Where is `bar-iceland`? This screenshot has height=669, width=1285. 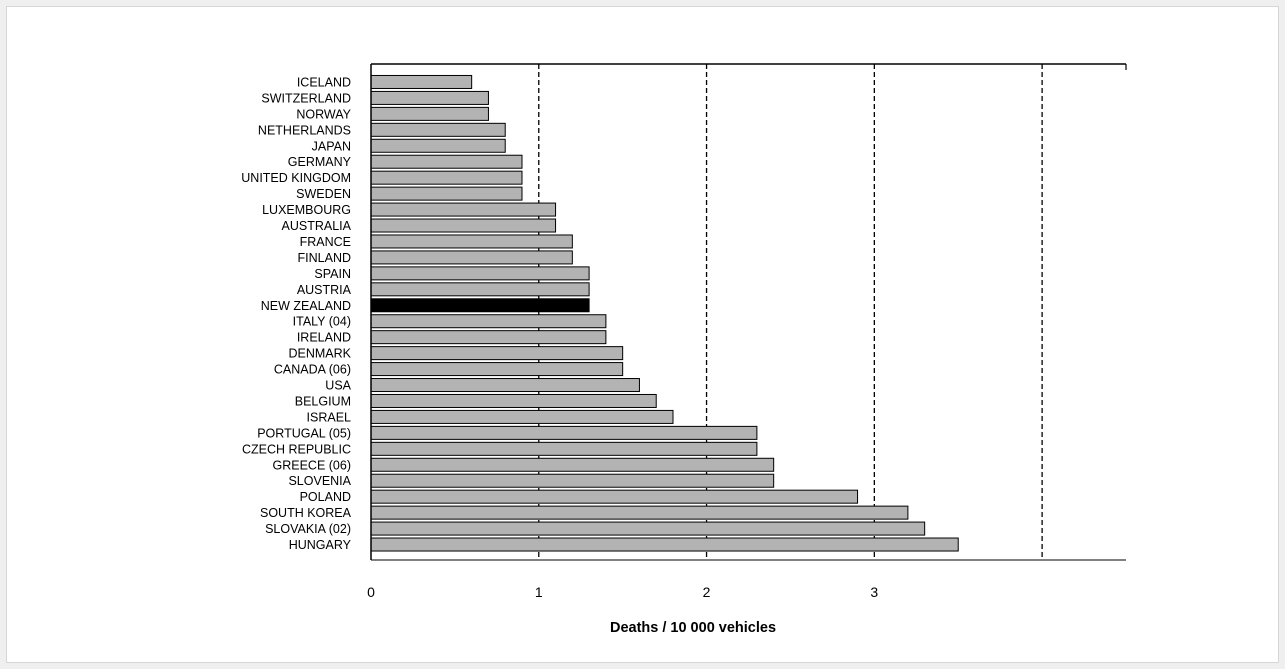 bar-iceland is located at coordinates (421, 81).